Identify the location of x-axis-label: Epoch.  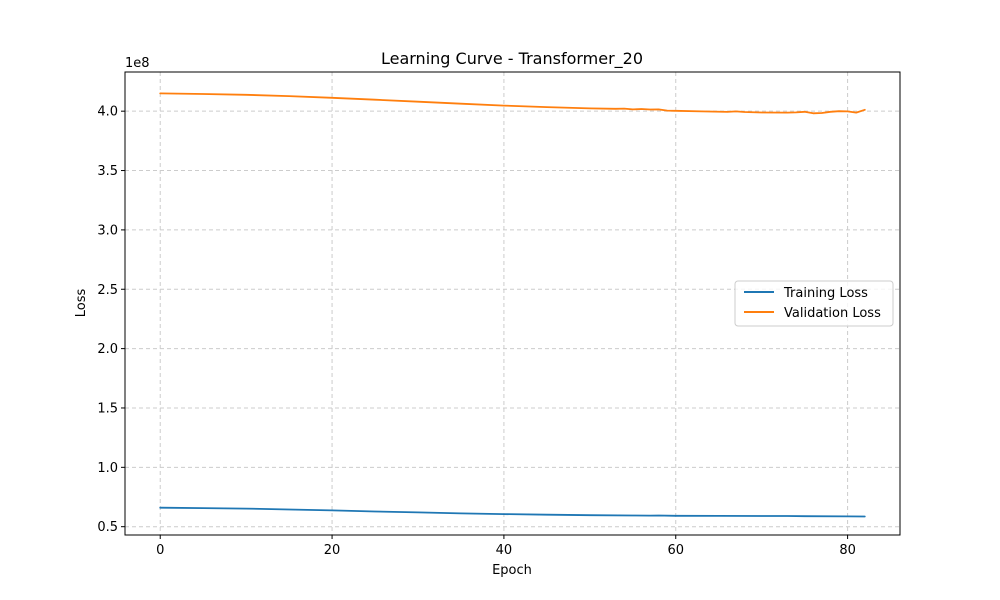
(512, 570).